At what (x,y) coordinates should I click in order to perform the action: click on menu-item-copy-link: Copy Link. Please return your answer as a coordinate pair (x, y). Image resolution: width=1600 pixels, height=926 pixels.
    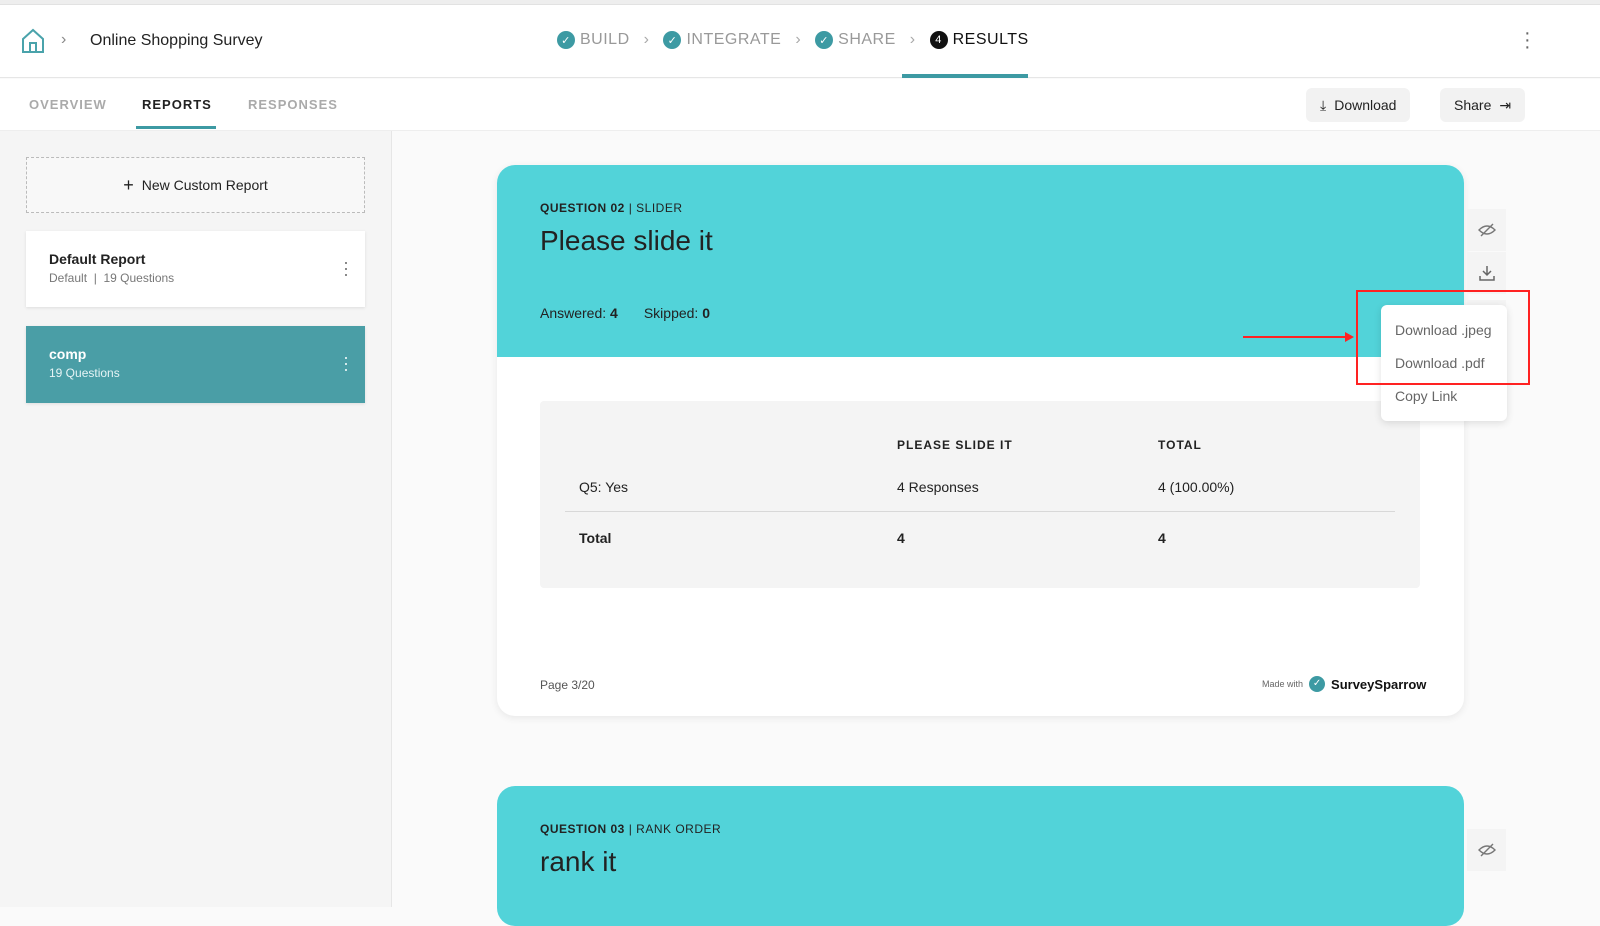
    Looking at the image, I should click on (1426, 396).